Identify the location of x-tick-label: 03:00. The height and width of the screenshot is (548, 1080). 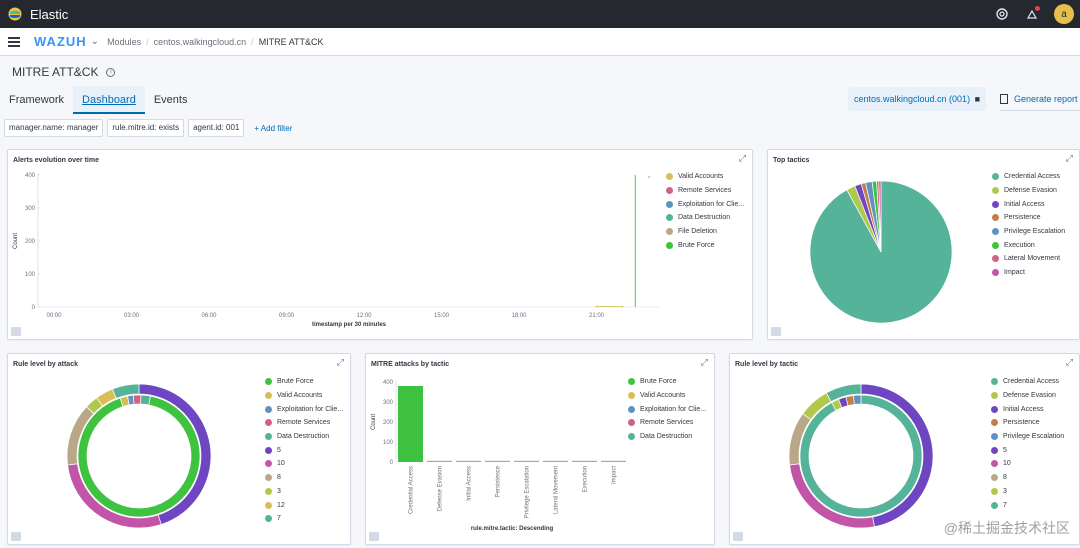
(132, 316).